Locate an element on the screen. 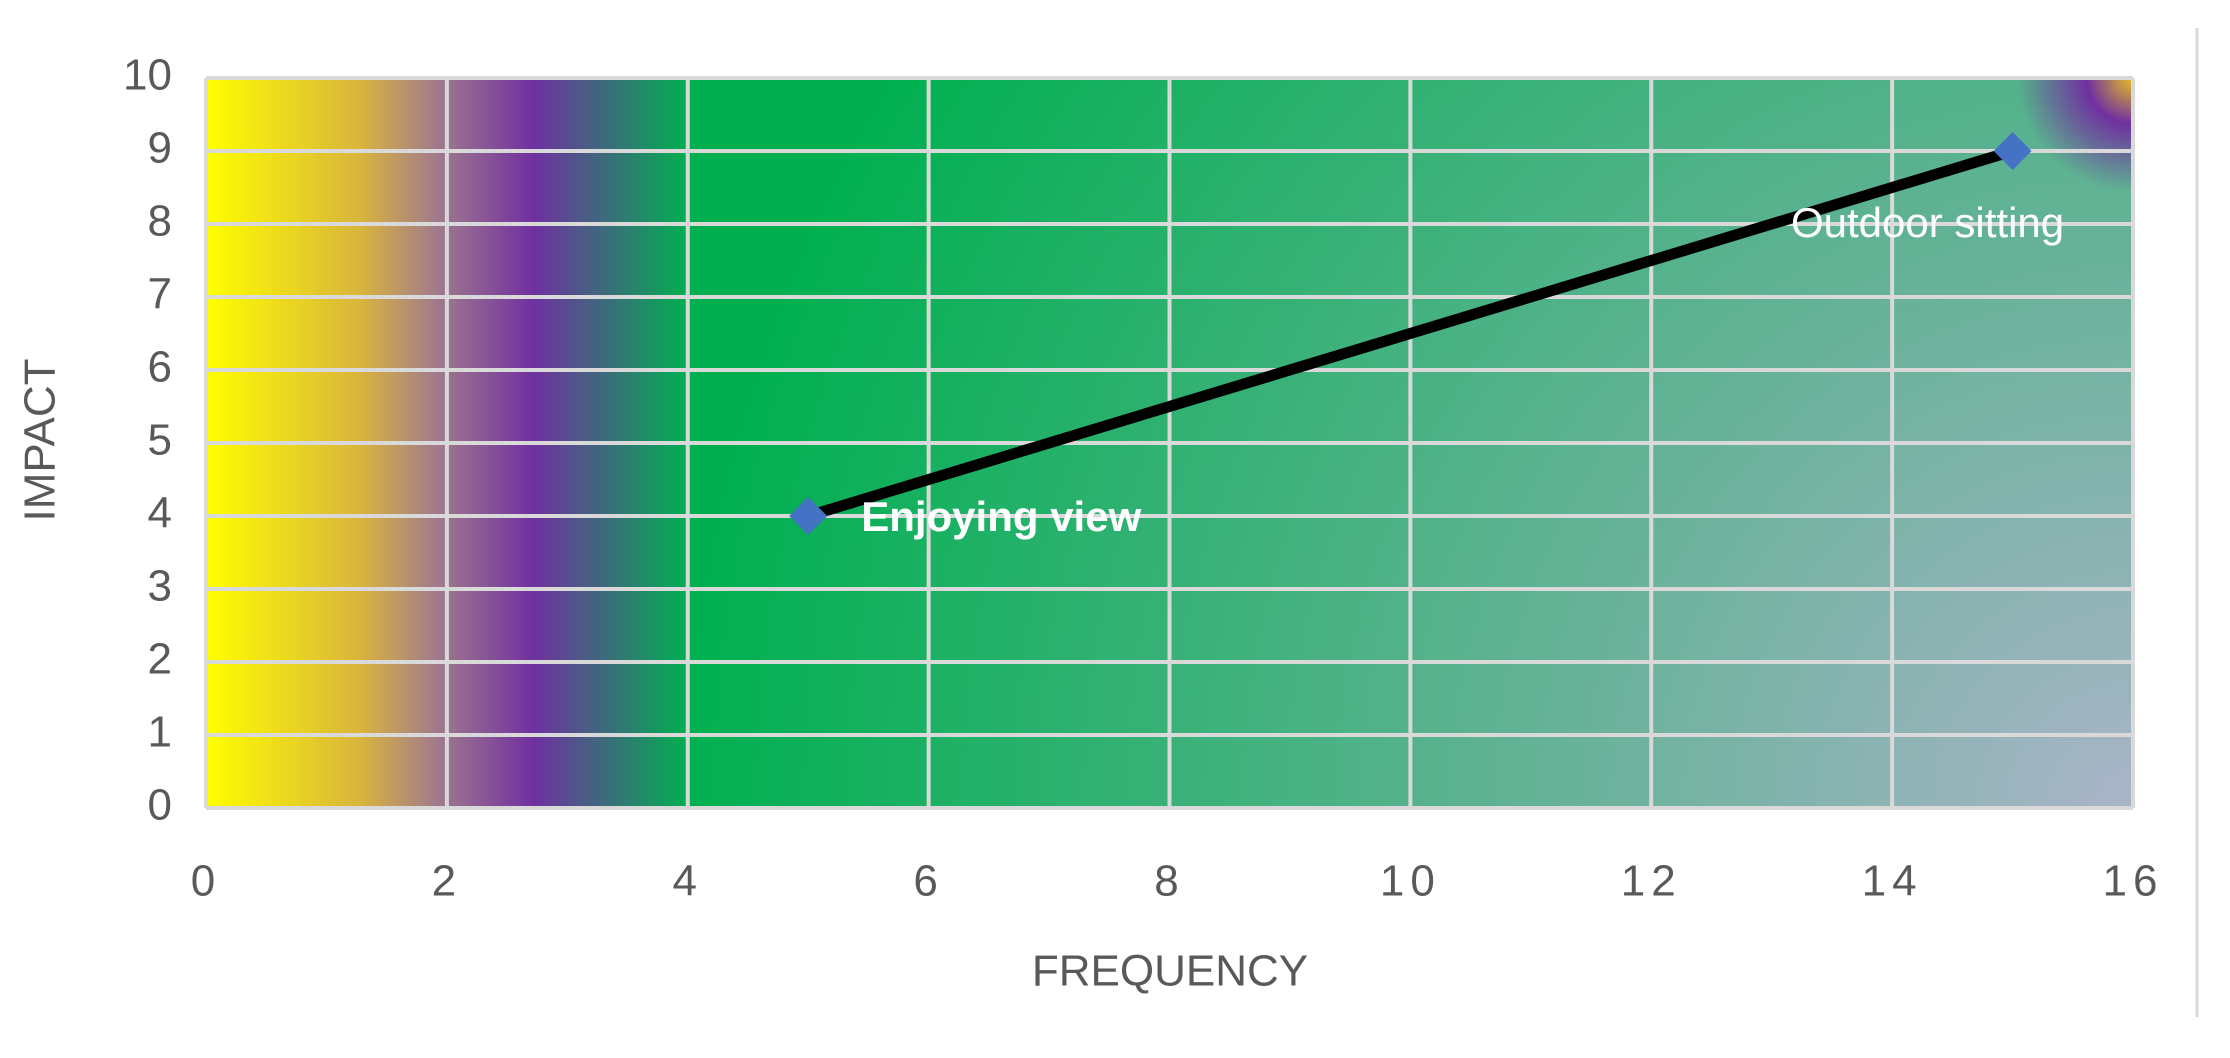 The height and width of the screenshot is (1058, 2230). y-axis-title: IMPACT is located at coordinates (40, 440).